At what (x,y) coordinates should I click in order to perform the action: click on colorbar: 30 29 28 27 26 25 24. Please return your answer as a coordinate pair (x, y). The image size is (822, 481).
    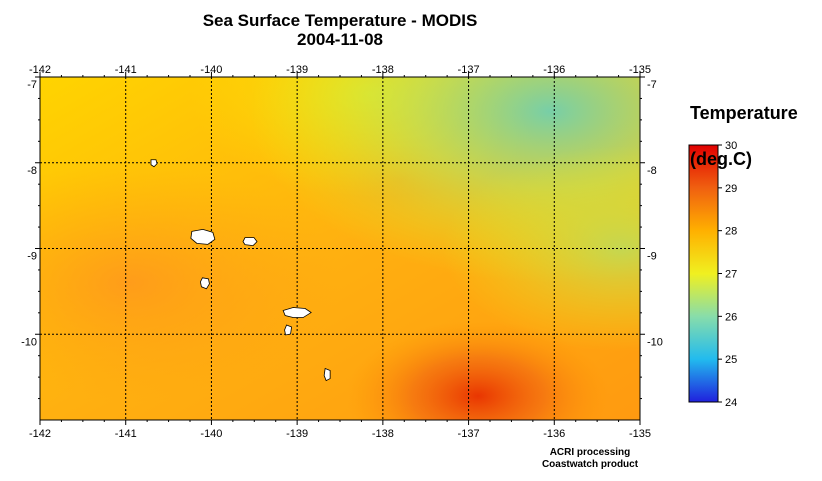
    Looking at the image, I should click on (712, 274).